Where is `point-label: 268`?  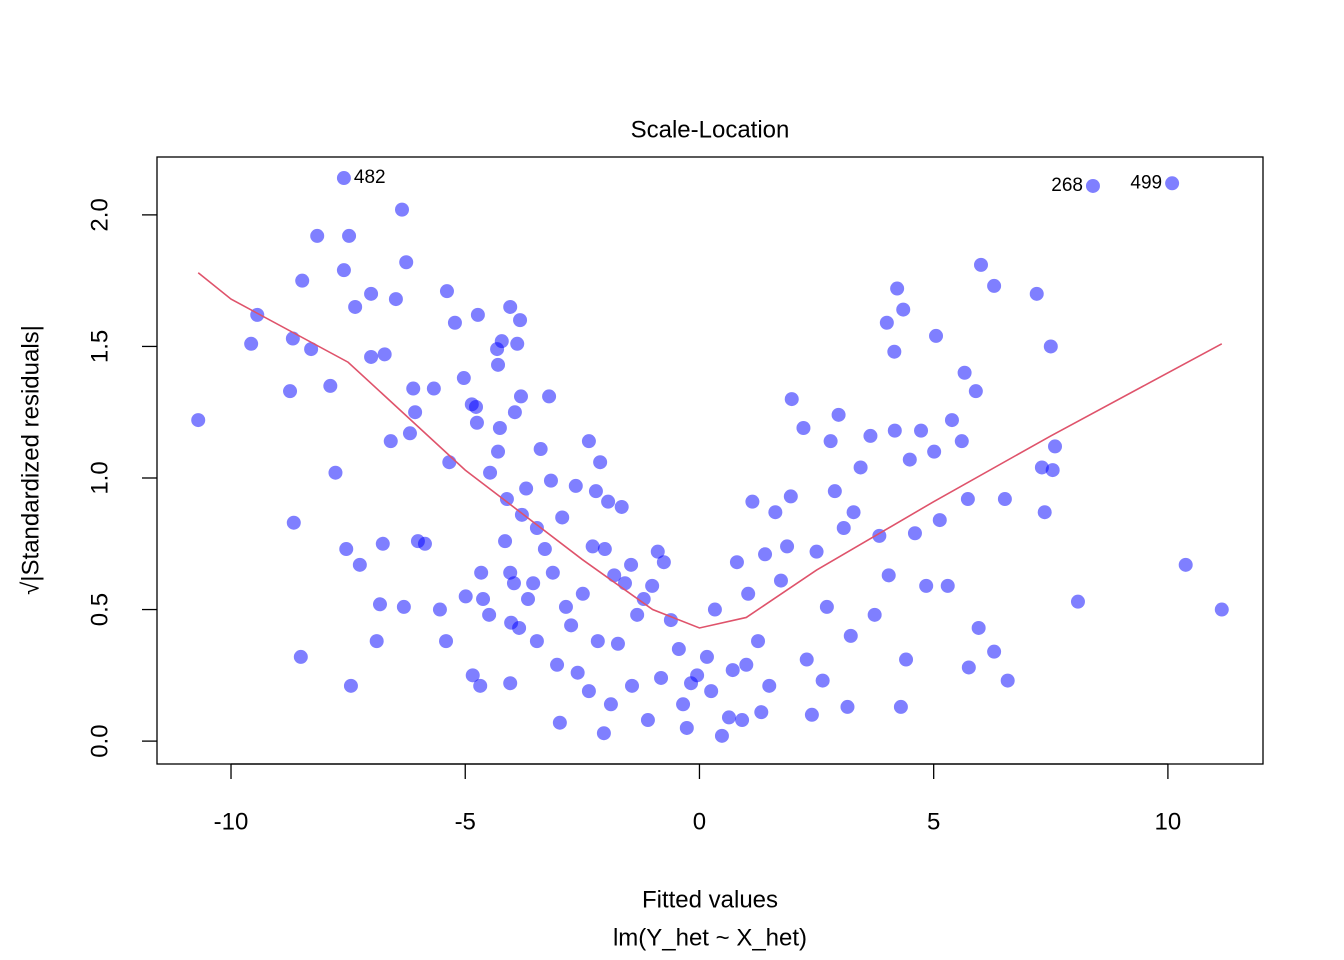
point-label: 268 is located at coordinates (1067, 185).